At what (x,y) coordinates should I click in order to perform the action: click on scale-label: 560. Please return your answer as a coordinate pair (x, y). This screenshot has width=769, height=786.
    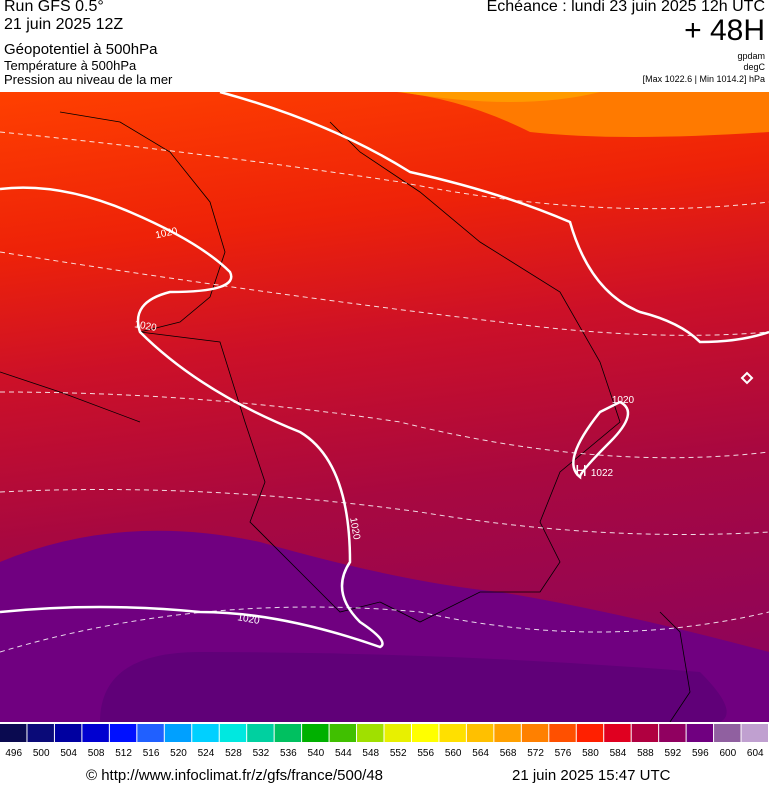
    Looking at the image, I should click on (453, 753).